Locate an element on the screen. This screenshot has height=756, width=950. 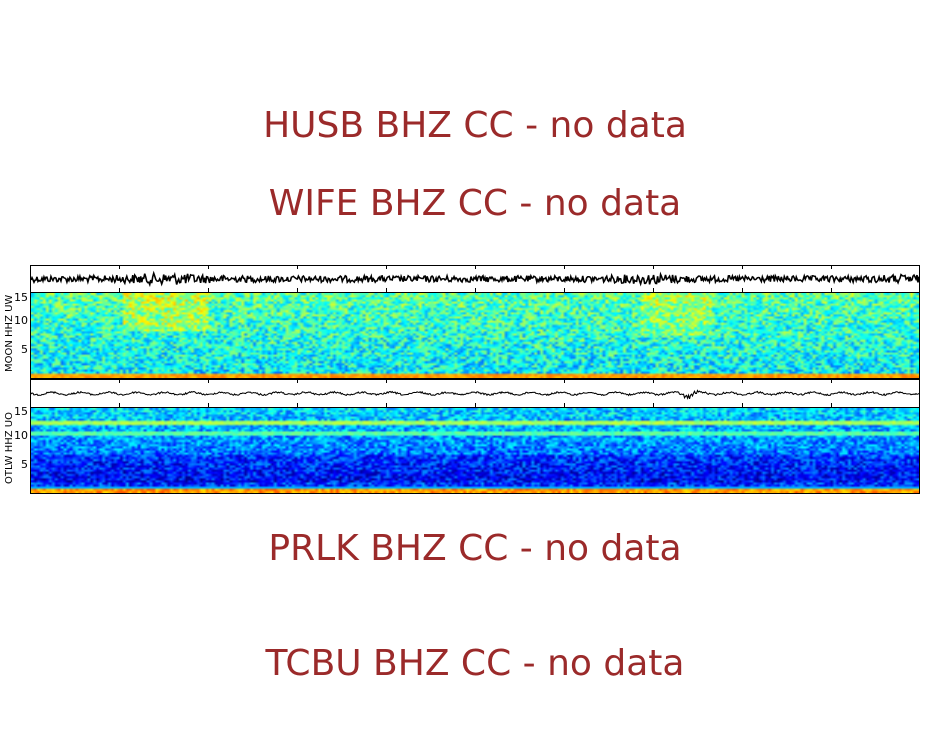
moon-spectrogram is located at coordinates (475, 335).